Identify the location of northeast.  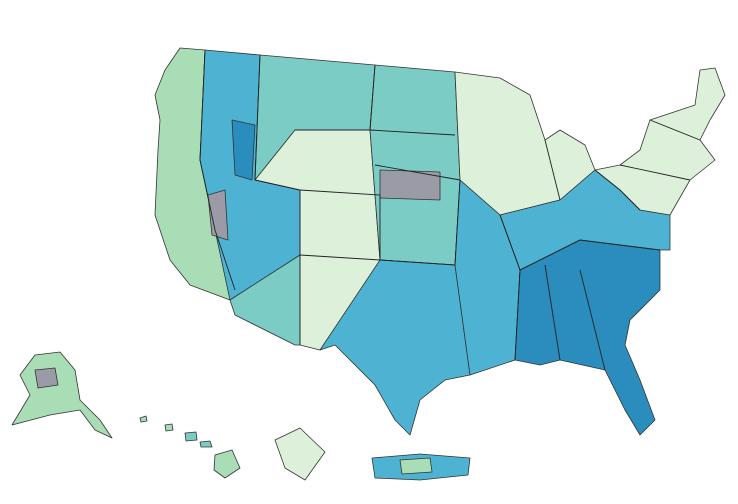
(660, 141).